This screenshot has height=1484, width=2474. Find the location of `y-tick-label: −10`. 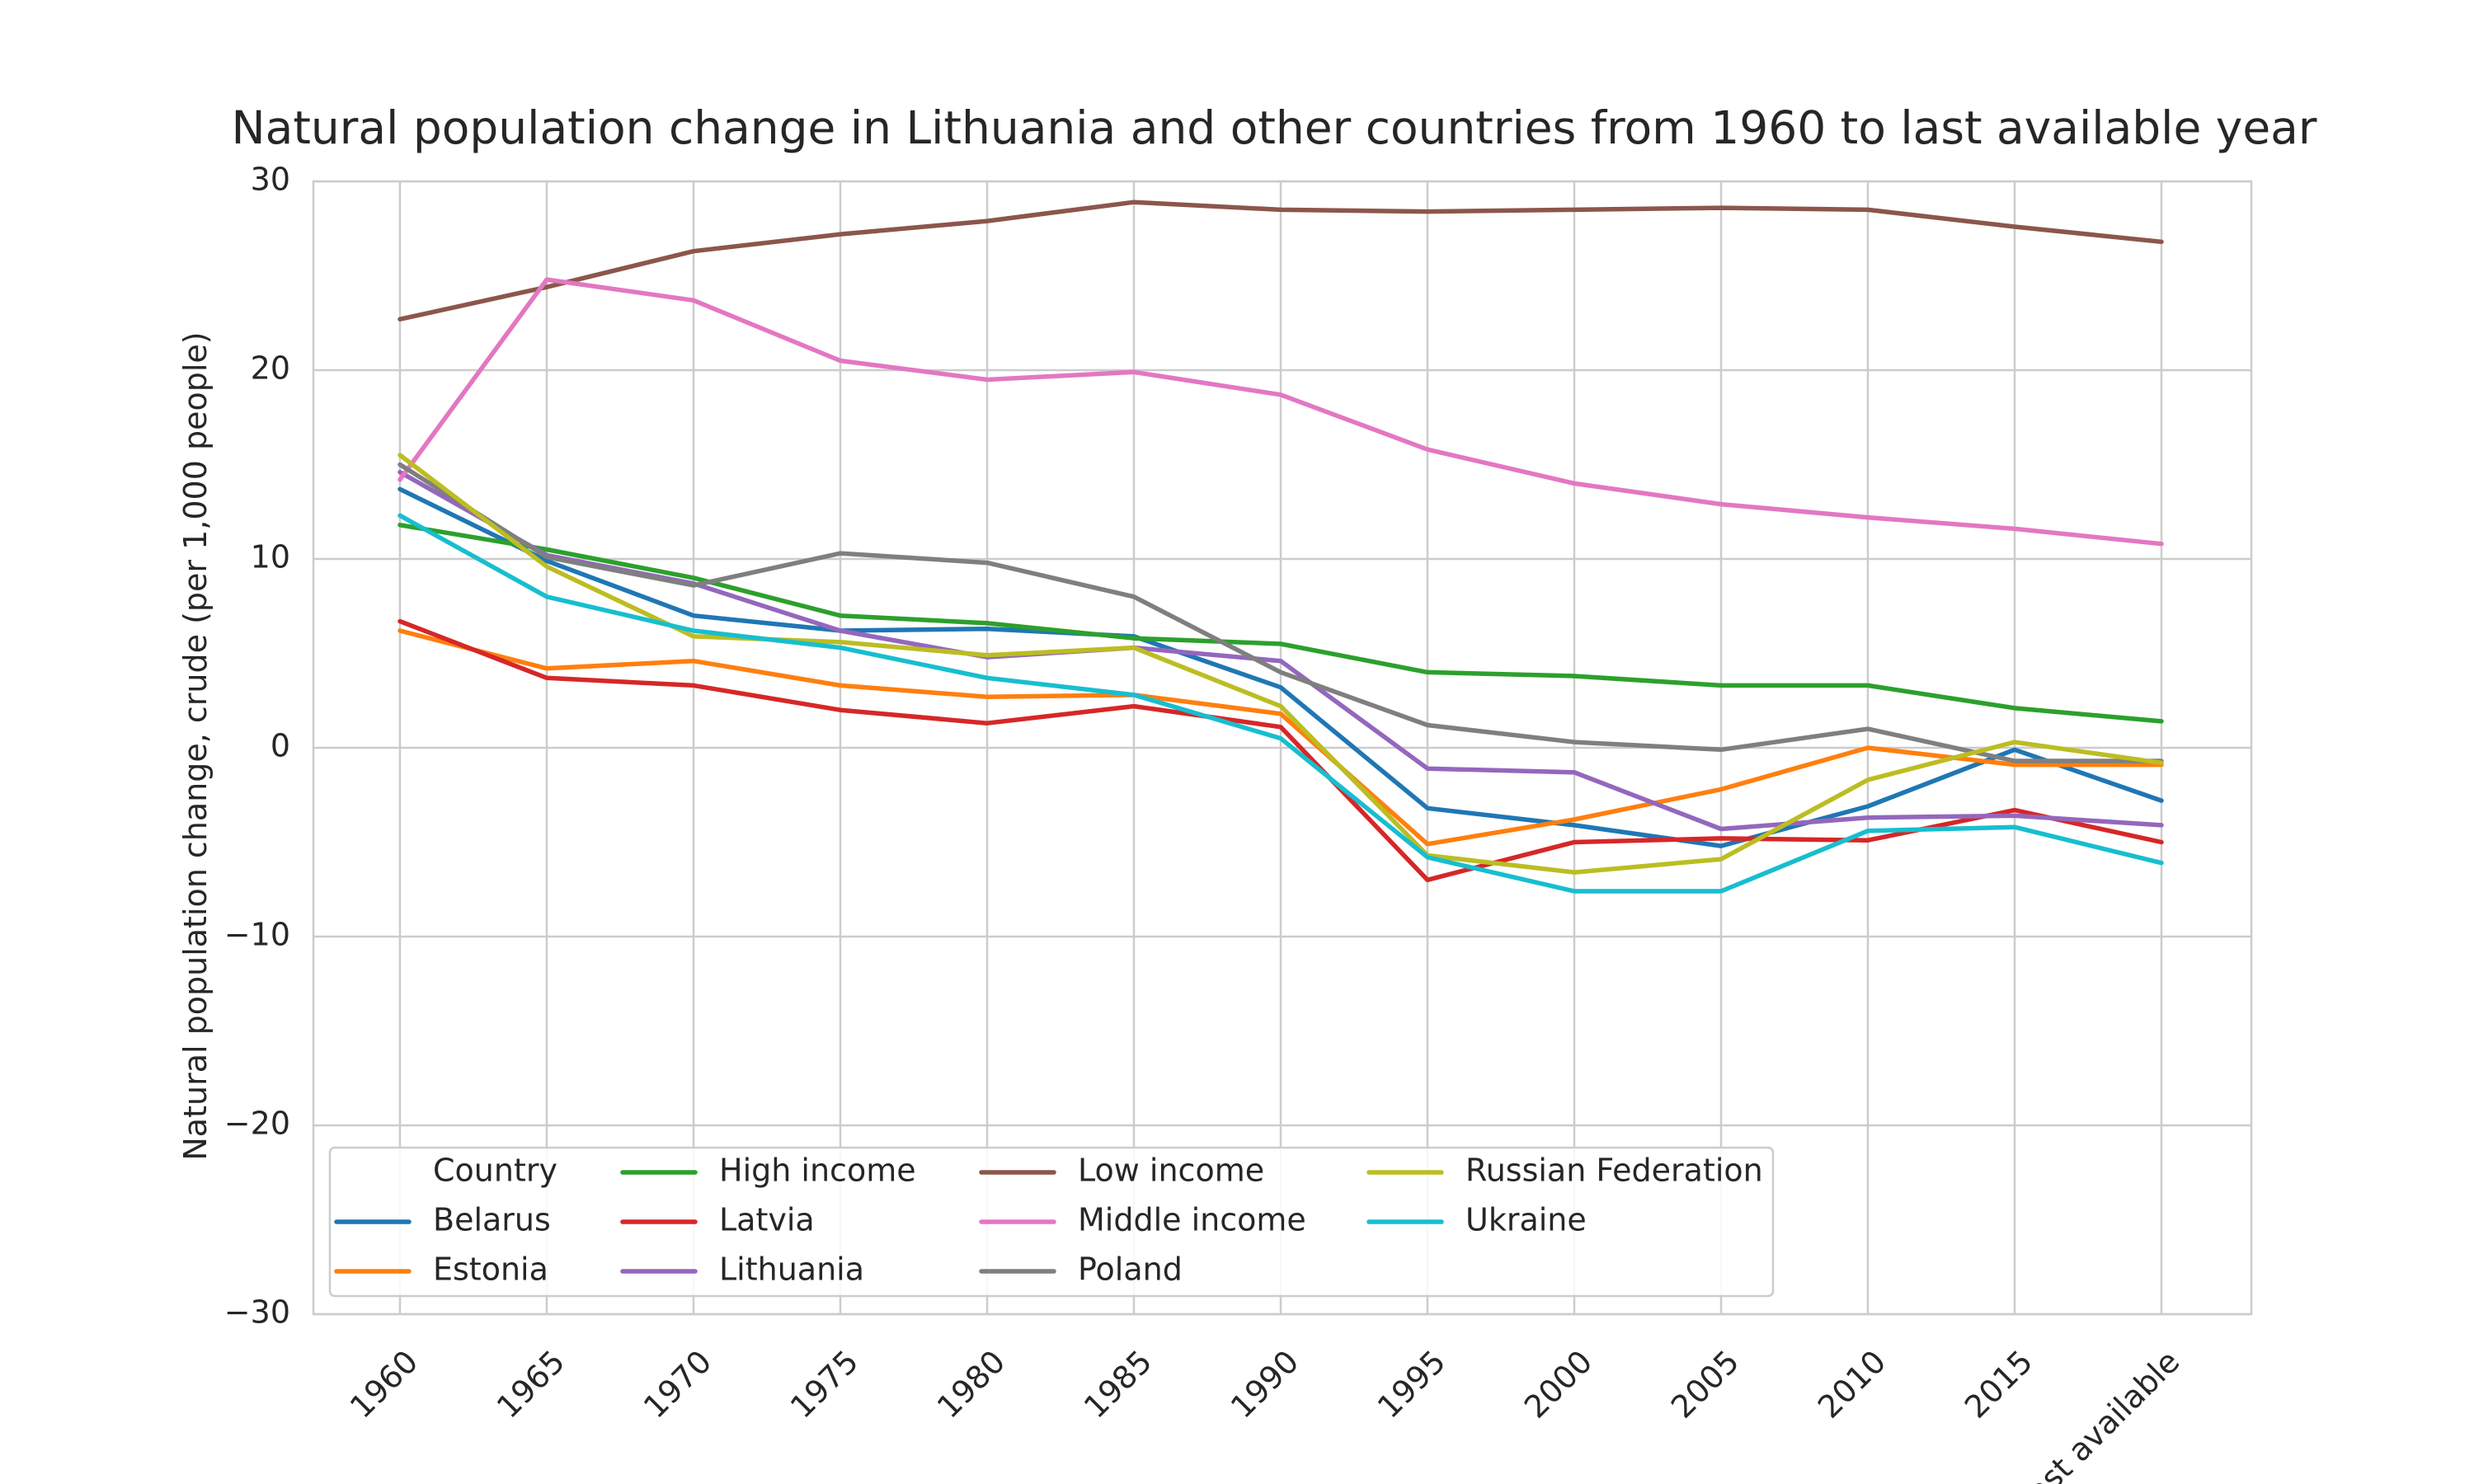

y-tick-label: −10 is located at coordinates (257, 935).